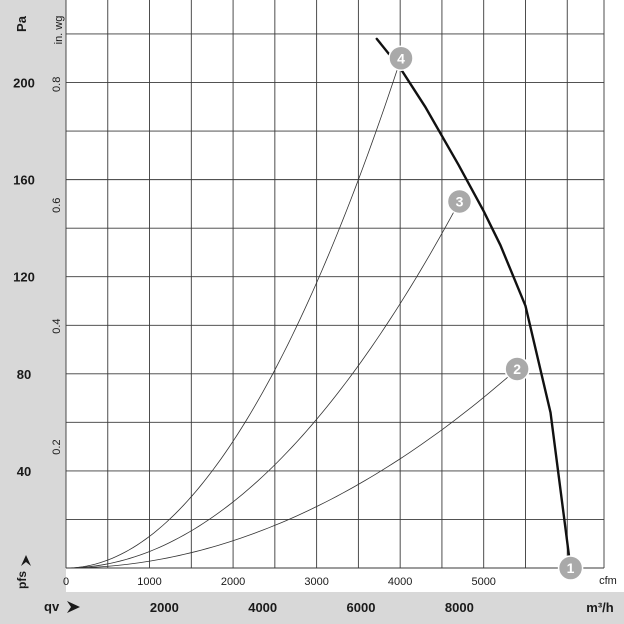 The height and width of the screenshot is (624, 624). Describe the element at coordinates (21, 23) in the screenshot. I see `y-unit-label: Pa` at that location.